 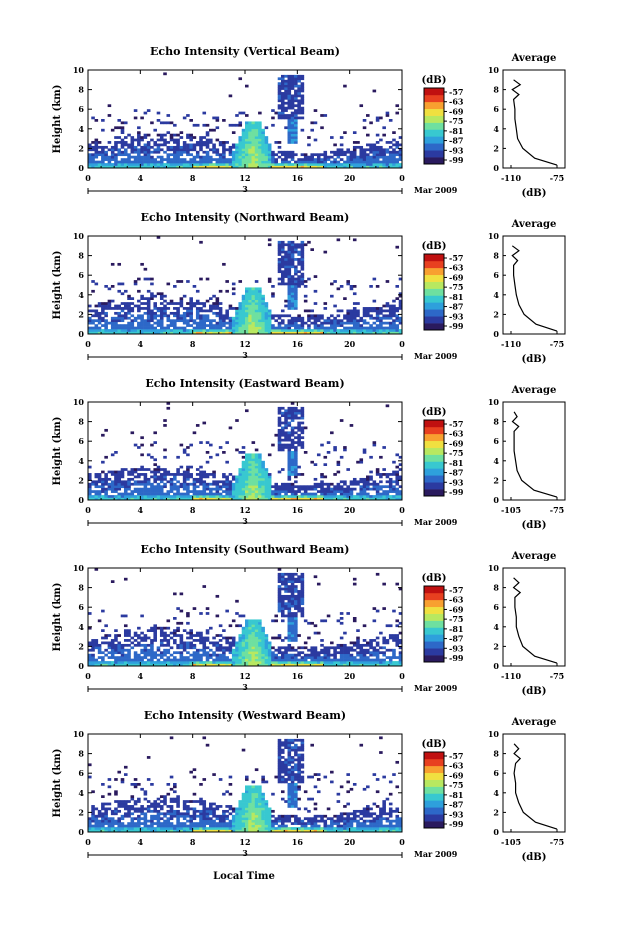 What do you see at coordinates (434, 617) in the screenshot?
I see `colorbar-swatch` at bounding box center [434, 617].